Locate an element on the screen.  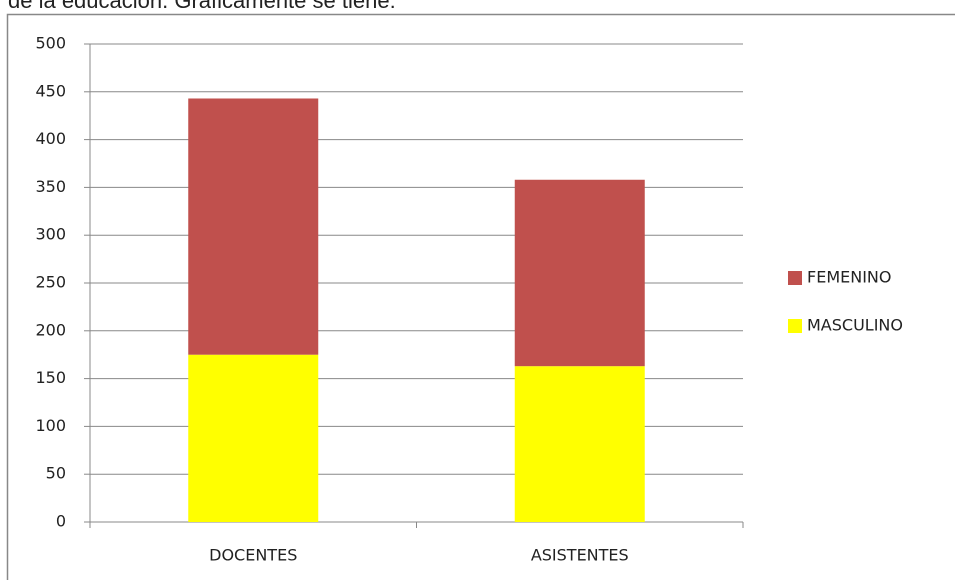
x-tick-label: ASISTENTES is located at coordinates (580, 555).